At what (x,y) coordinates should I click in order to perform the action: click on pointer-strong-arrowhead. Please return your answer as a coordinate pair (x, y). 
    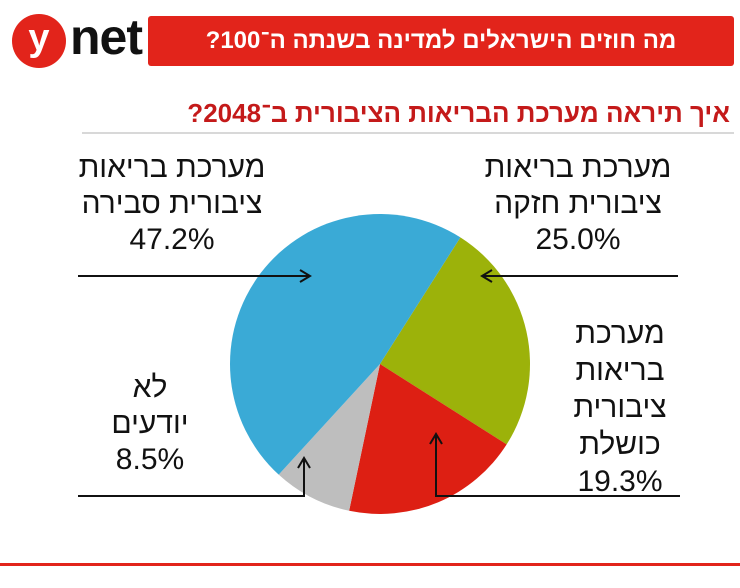
    Looking at the image, I should click on (486, 276).